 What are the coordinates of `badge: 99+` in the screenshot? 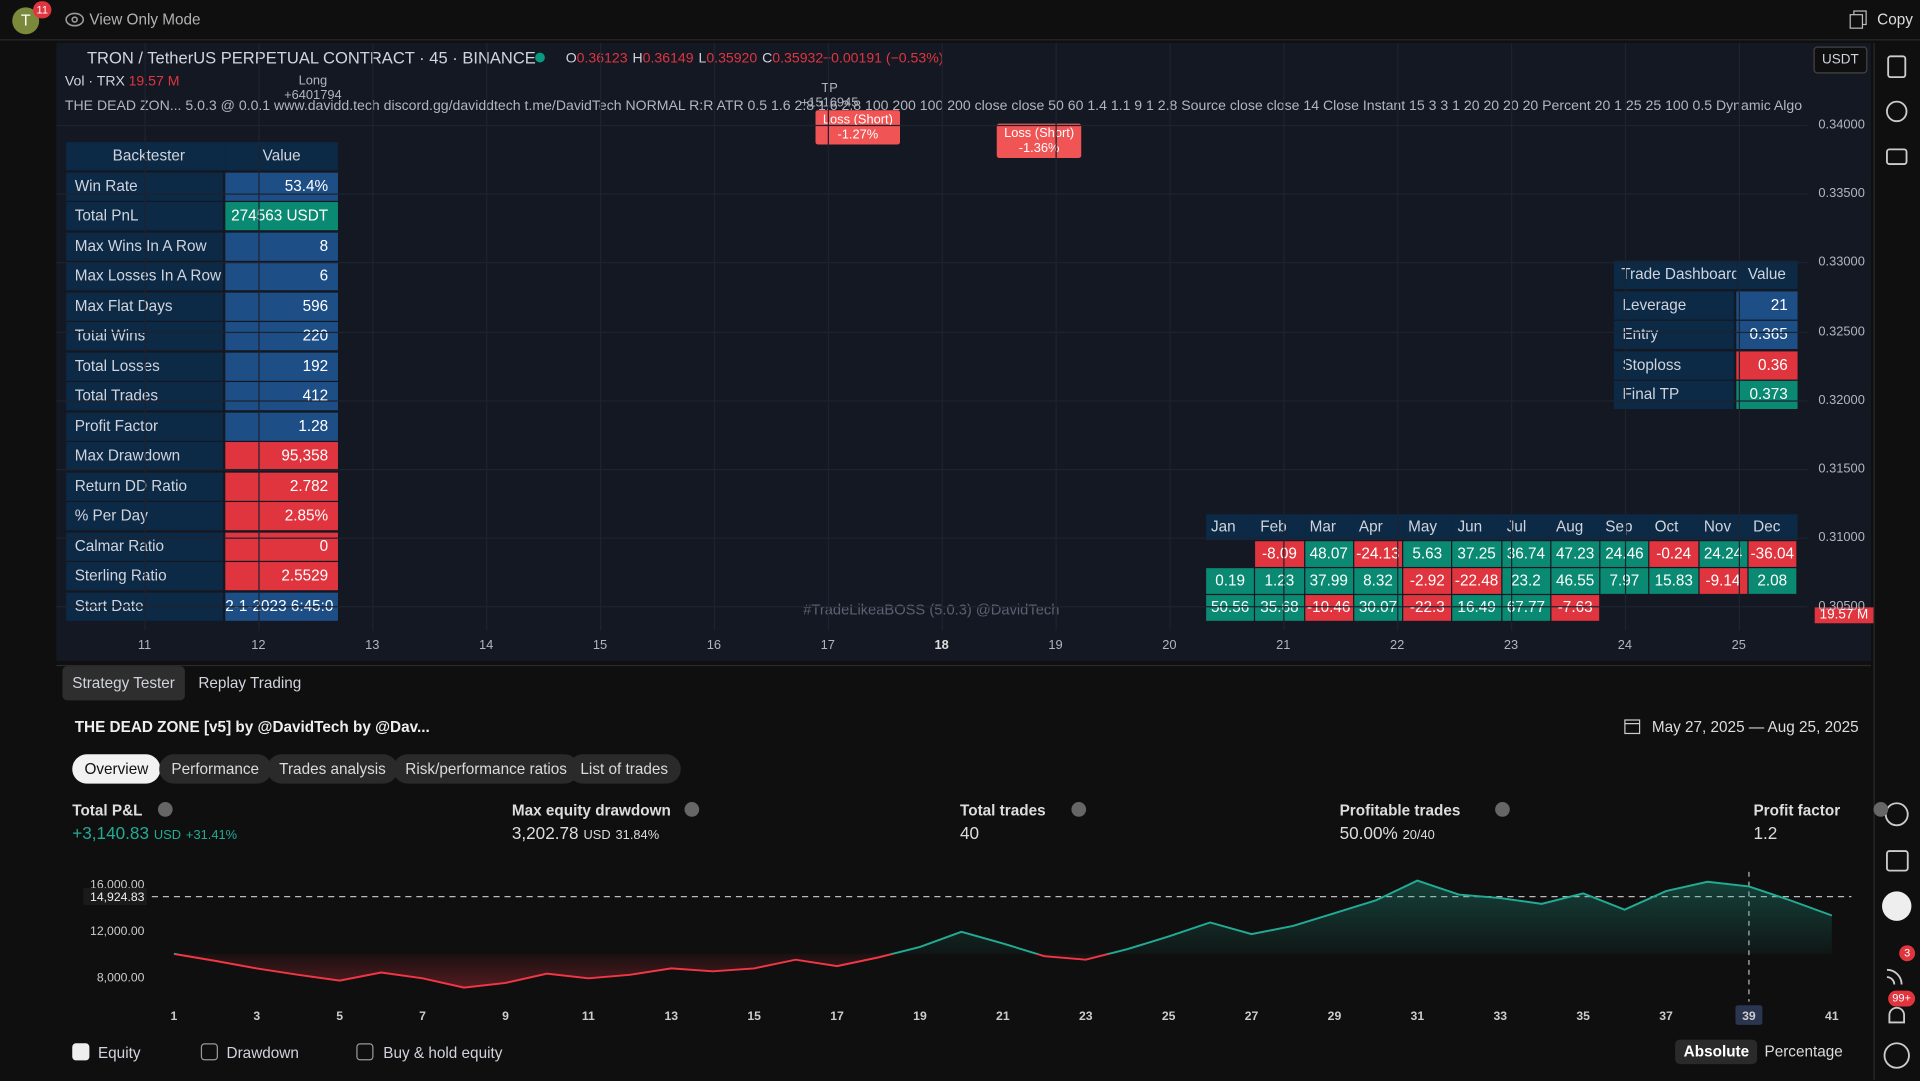 It's located at (1902, 998).